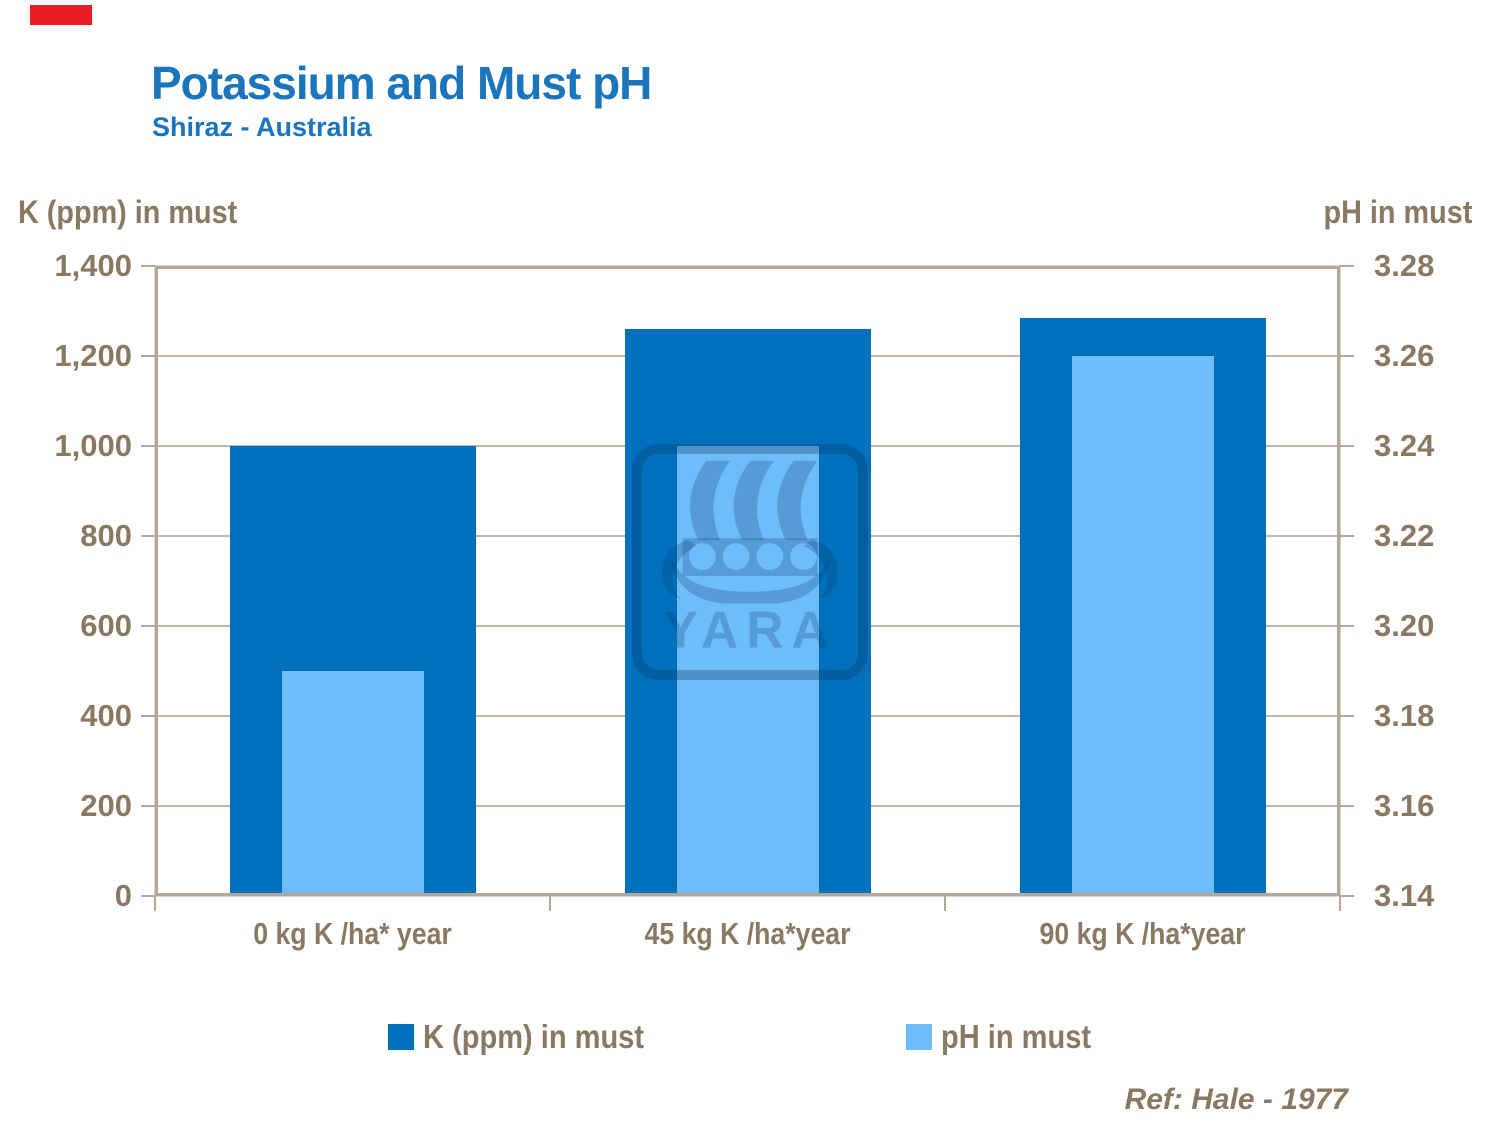  I want to click on y-tick-label-right: 3.16, so click(1404, 805).